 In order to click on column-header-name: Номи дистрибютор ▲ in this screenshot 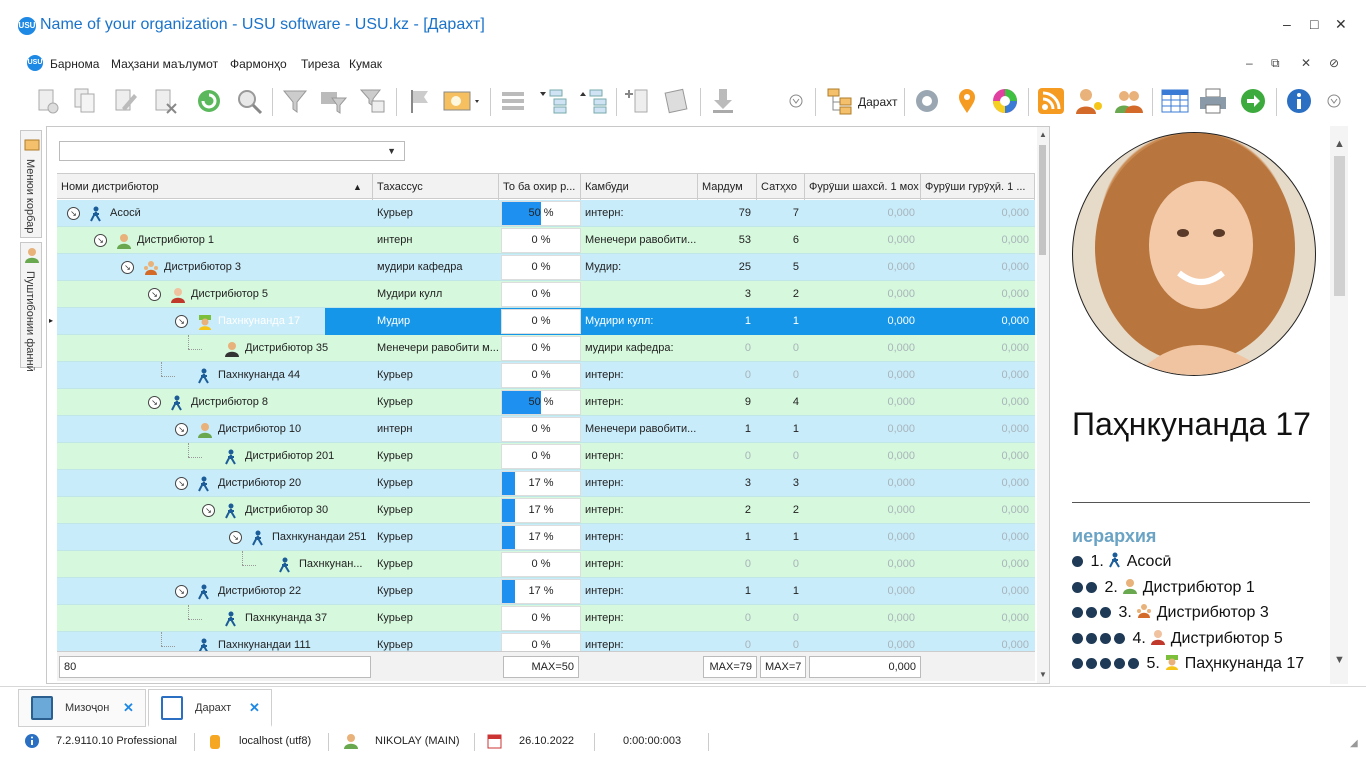, I will do `click(215, 187)`.